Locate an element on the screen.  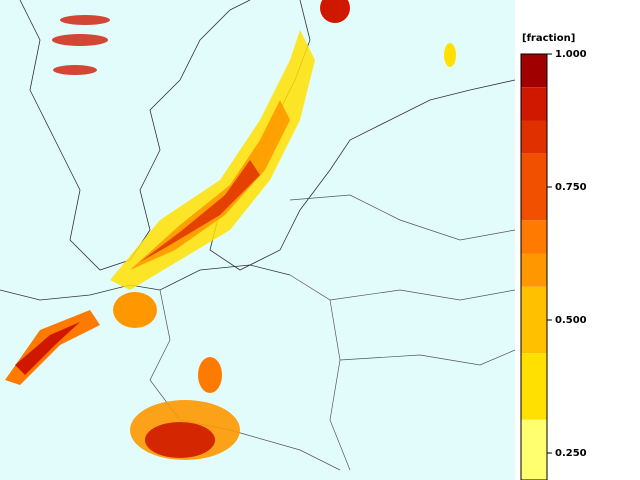
colorbar-frame is located at coordinates (534, 266).